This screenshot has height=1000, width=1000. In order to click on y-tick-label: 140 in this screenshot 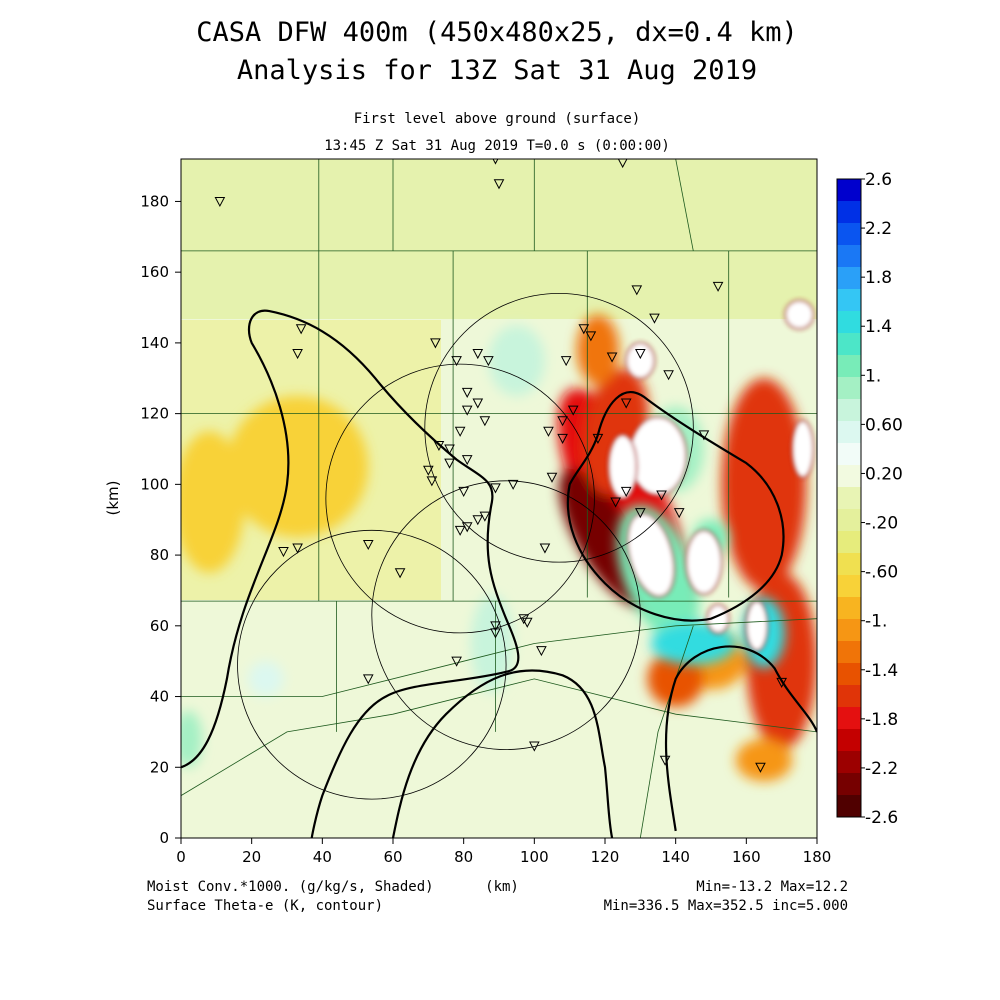, I will do `click(154, 343)`.